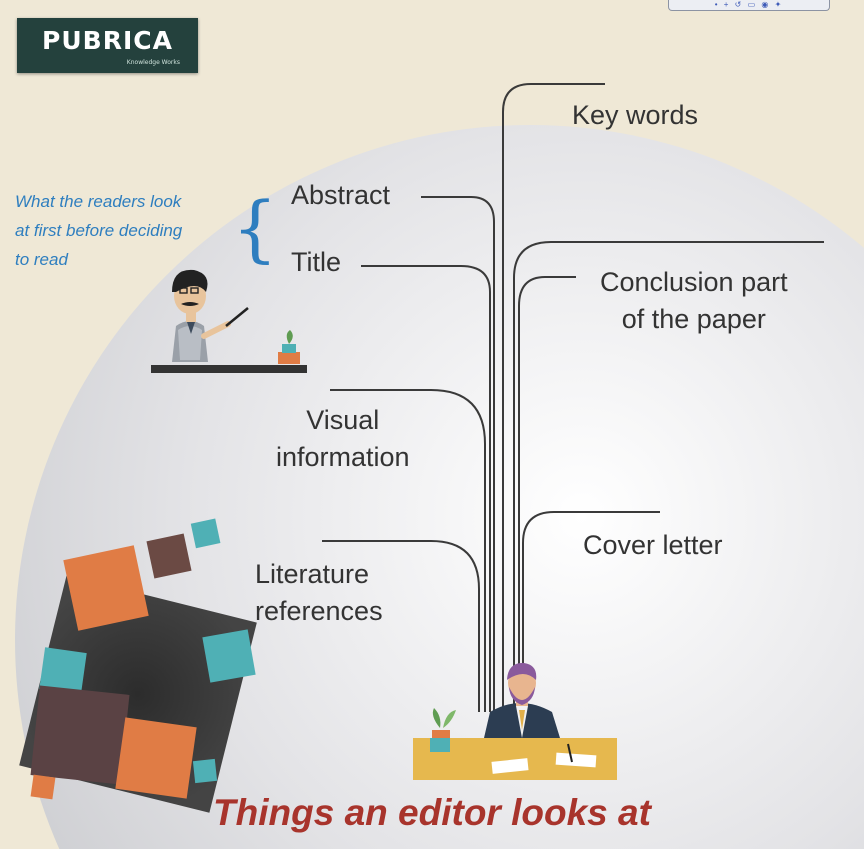 Image resolution: width=864 pixels, height=849 pixels. Describe the element at coordinates (694, 300) in the screenshot. I see `label-conclusion: Conclusion part of the paper` at that location.